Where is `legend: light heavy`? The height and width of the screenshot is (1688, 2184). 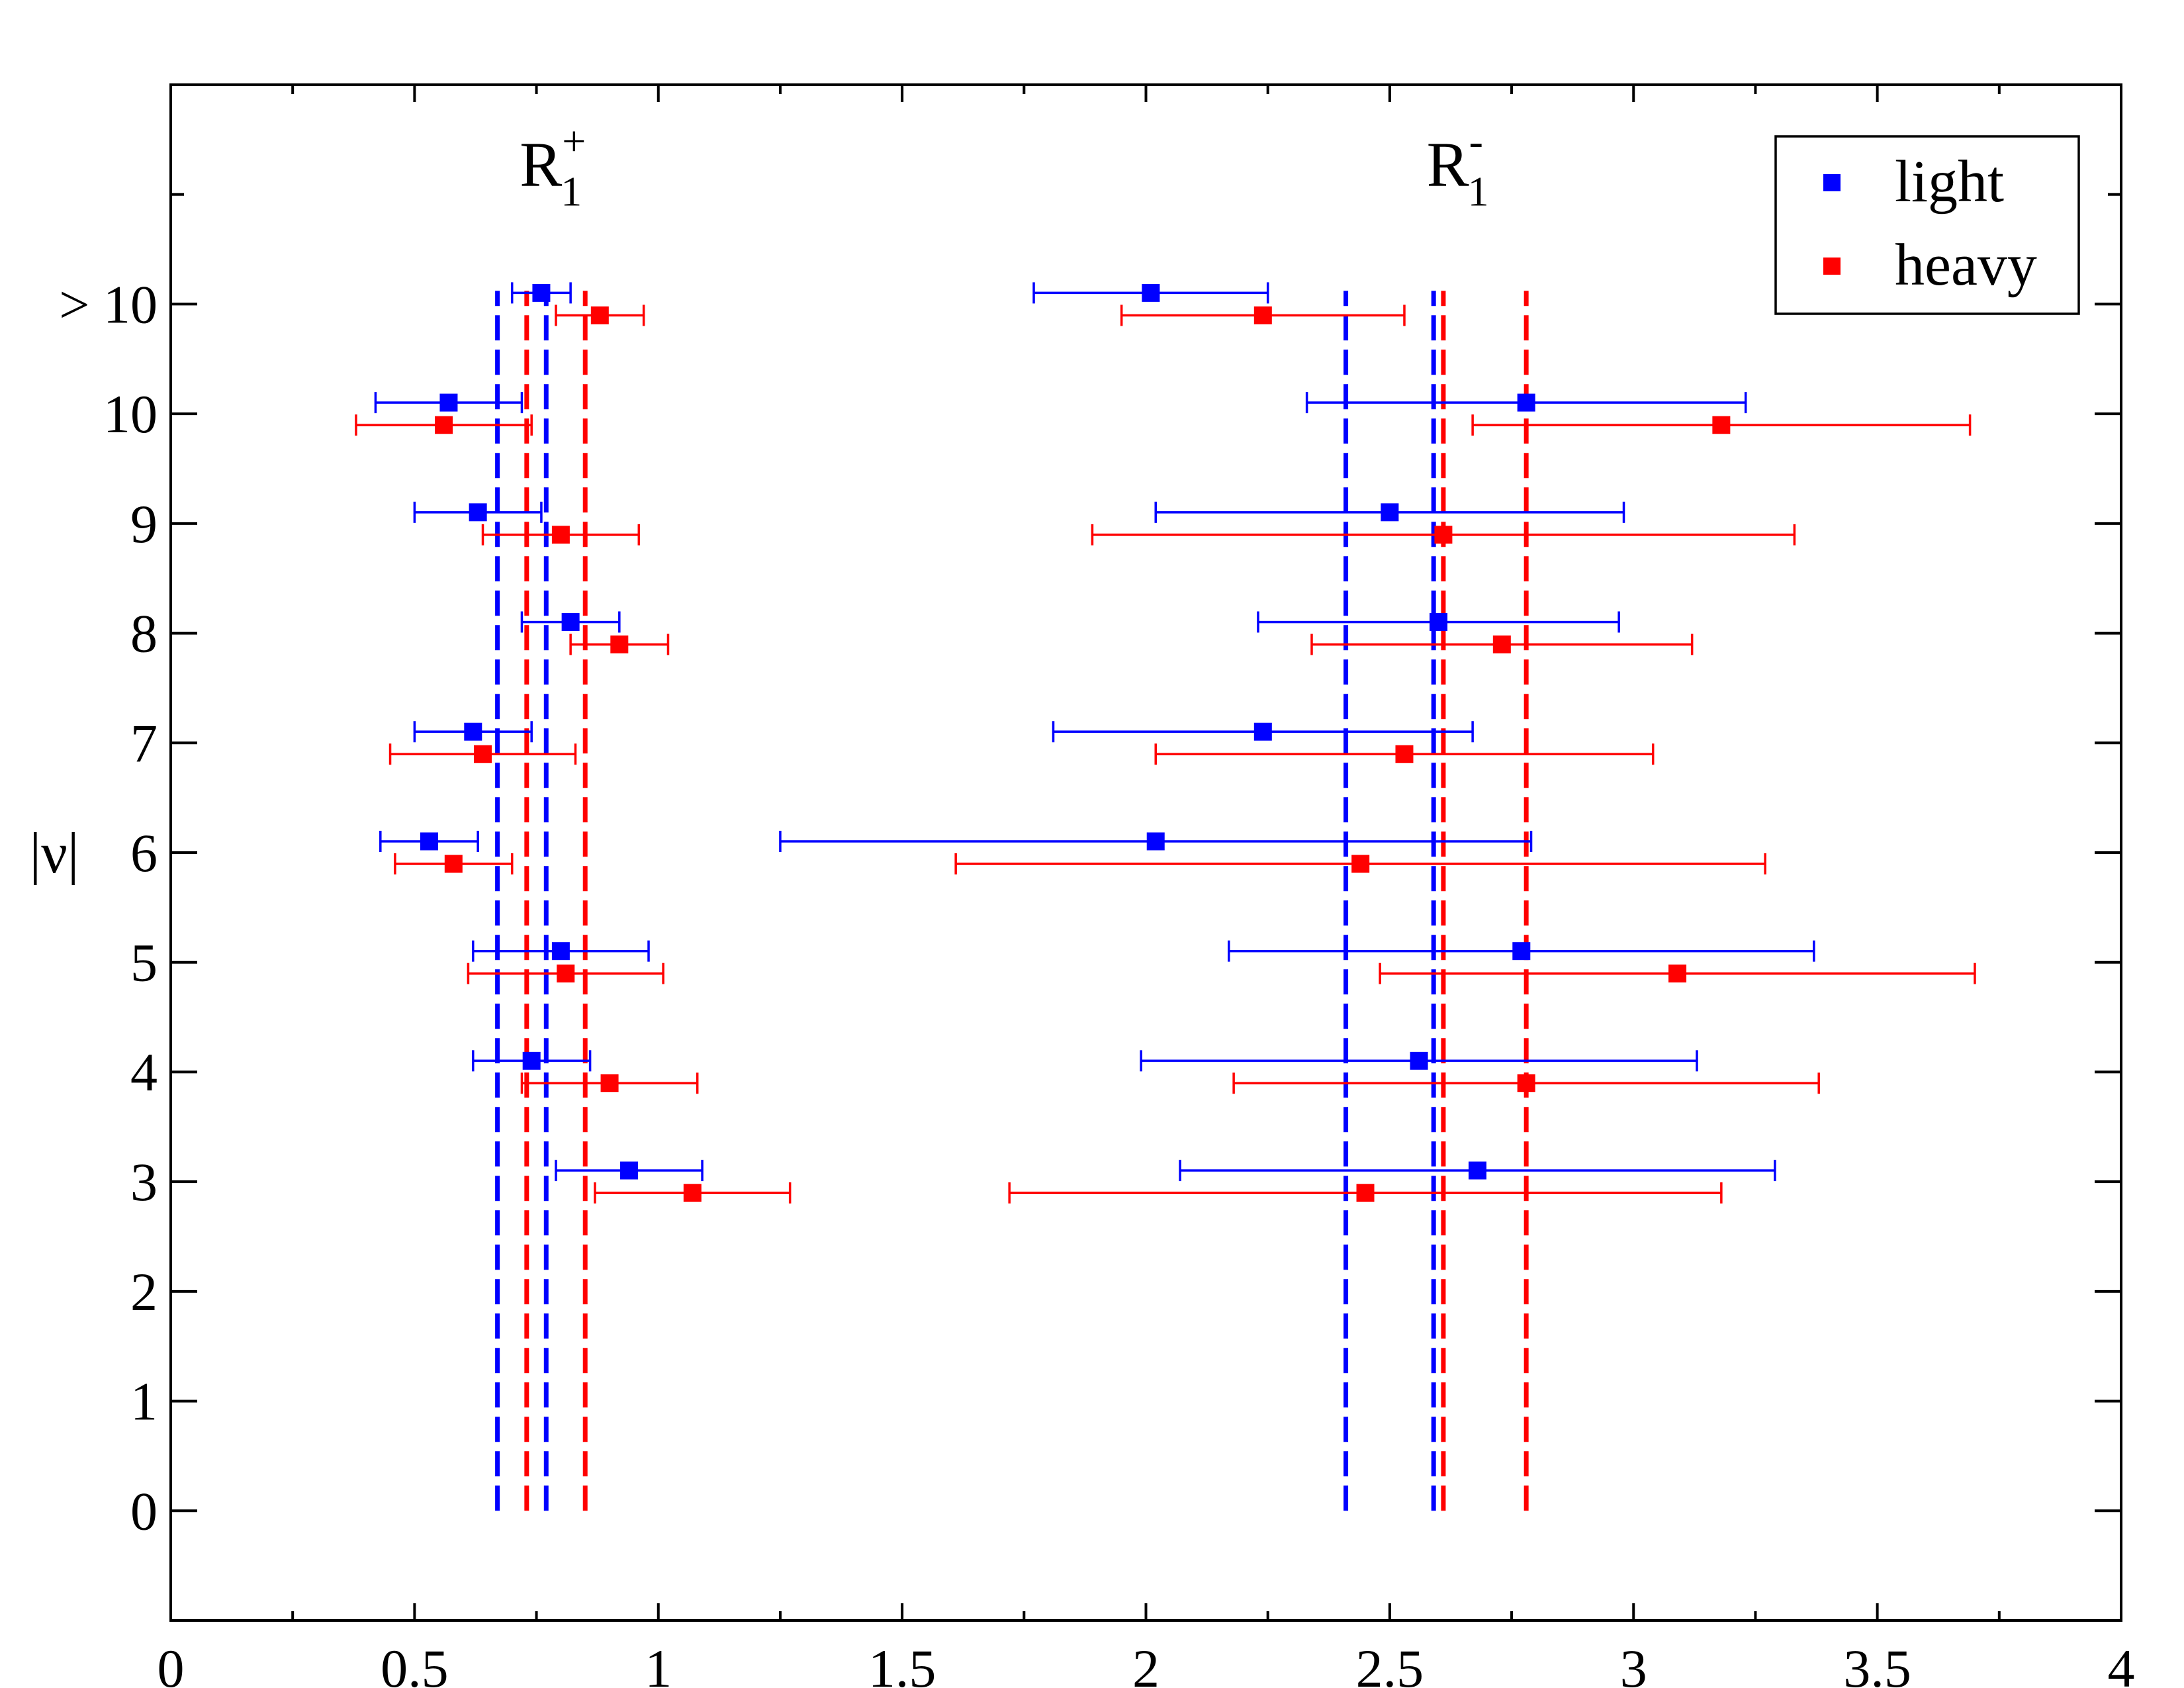 legend: light heavy is located at coordinates (1927, 225).